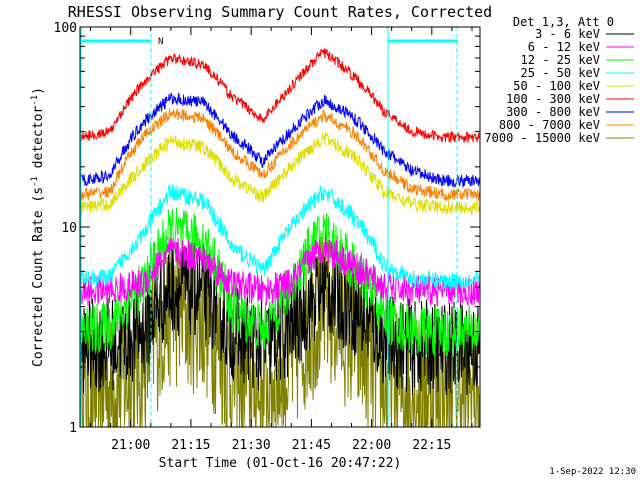  Describe the element at coordinates (73, 428) in the screenshot. I see `y-tick-label: 1` at that location.